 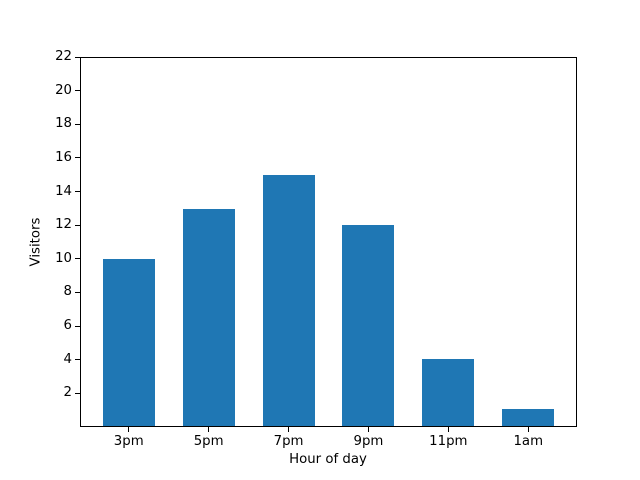 What do you see at coordinates (63, 258) in the screenshot?
I see `y-tick-label: 10` at bounding box center [63, 258].